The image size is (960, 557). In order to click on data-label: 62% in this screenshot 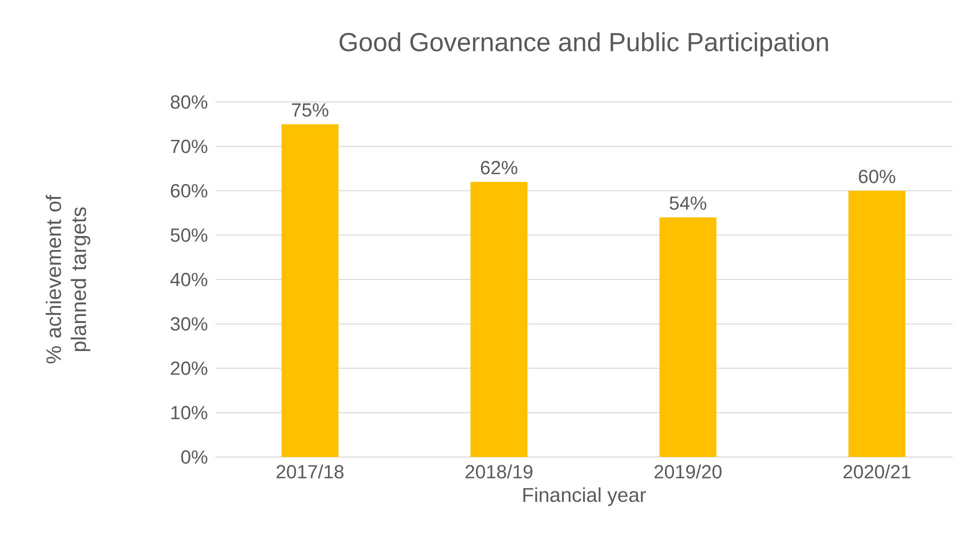, I will do `click(499, 167)`.